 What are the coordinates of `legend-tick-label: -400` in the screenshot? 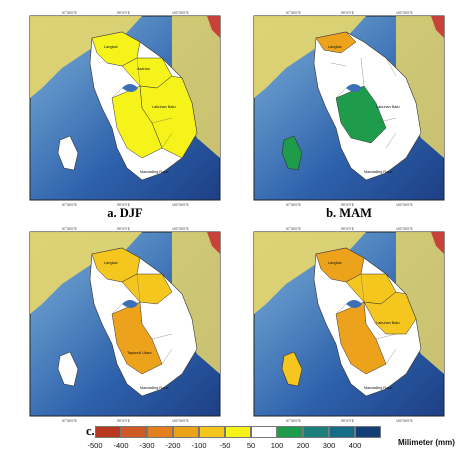 It's located at (121, 445).